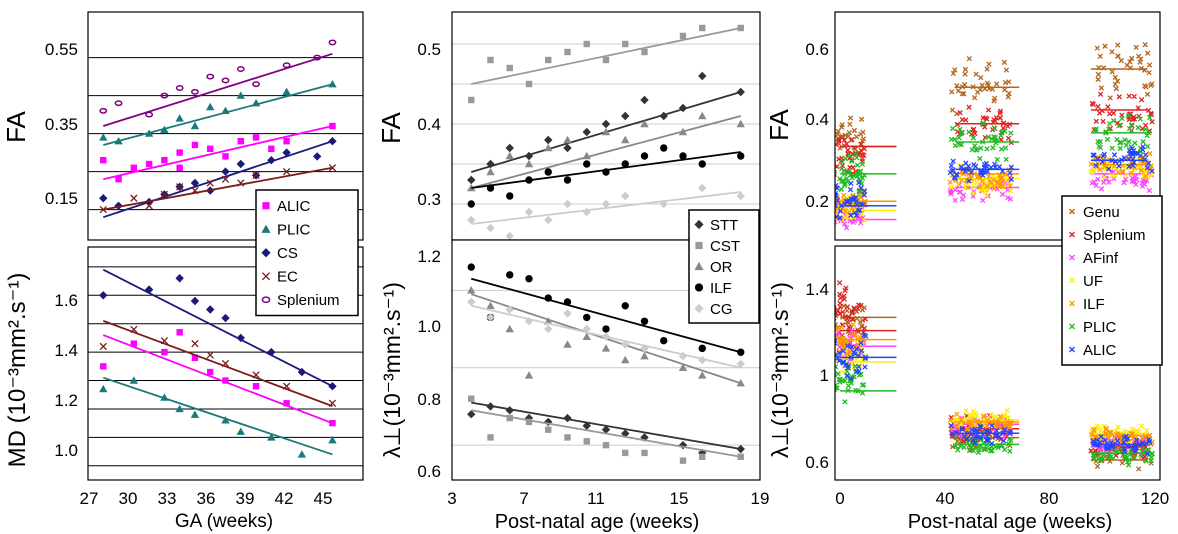 The width and height of the screenshot is (1178, 534). Describe the element at coordinates (596, 498) in the screenshot. I see `panel-b-xtick: 11` at that location.